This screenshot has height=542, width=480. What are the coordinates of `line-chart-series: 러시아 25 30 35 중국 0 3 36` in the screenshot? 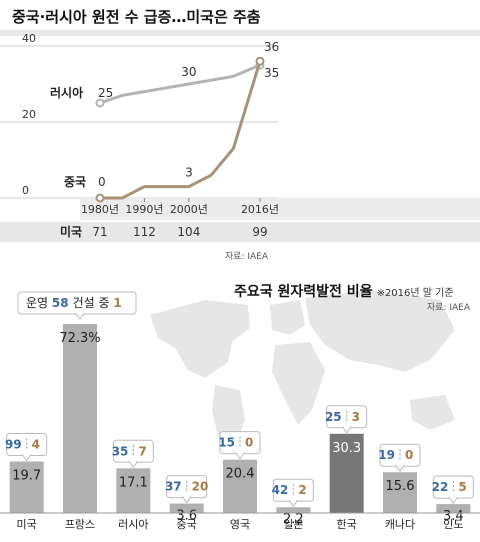 It's located at (164, 121).